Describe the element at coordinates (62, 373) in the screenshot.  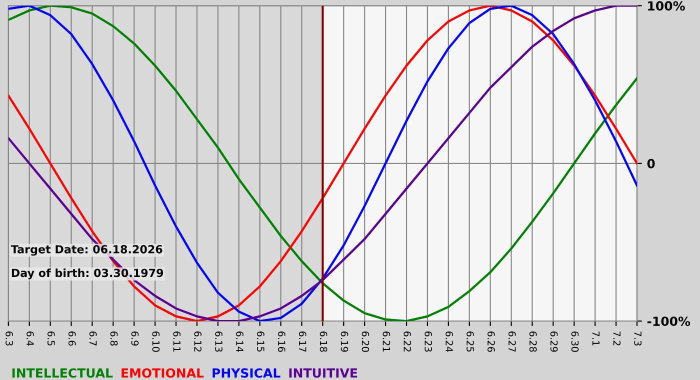
I see `text: INTELLECTUAL` at that location.